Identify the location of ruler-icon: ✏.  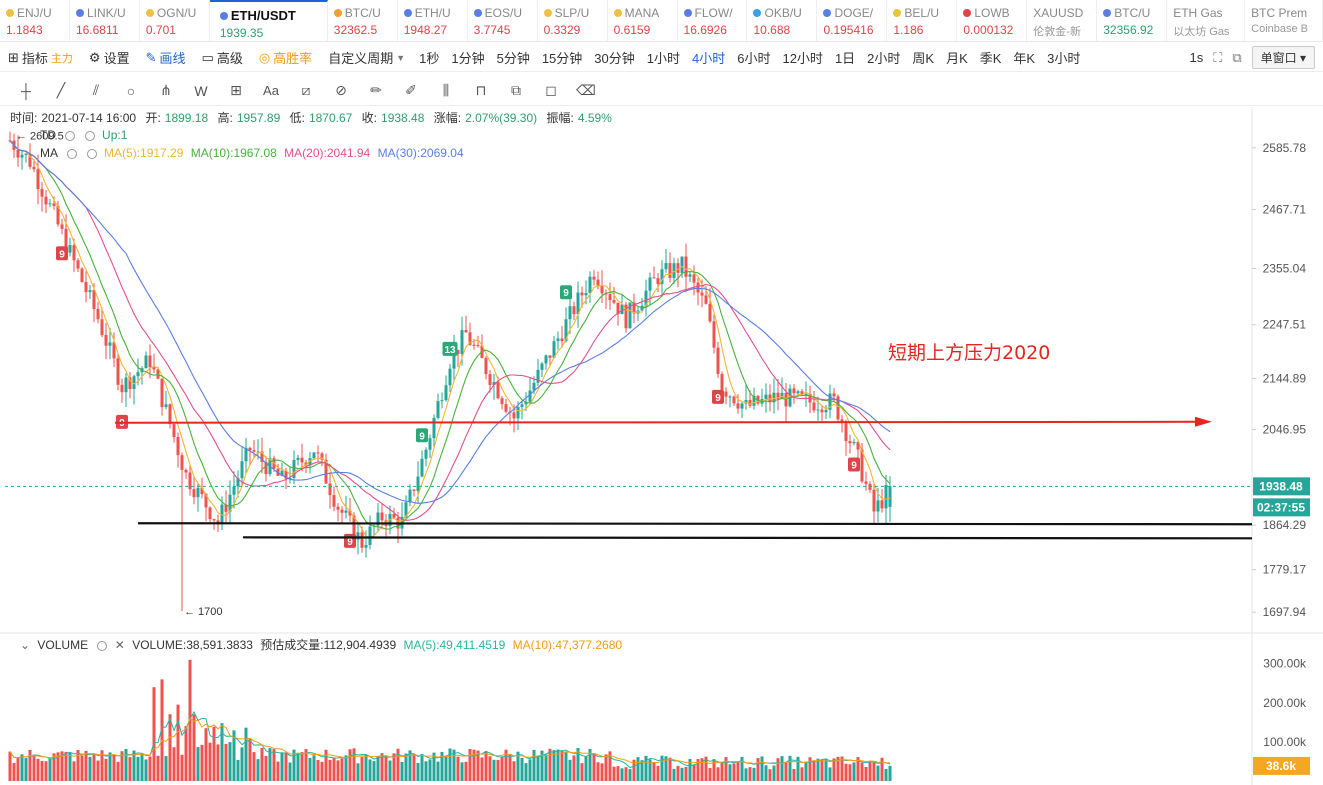
(376, 90).